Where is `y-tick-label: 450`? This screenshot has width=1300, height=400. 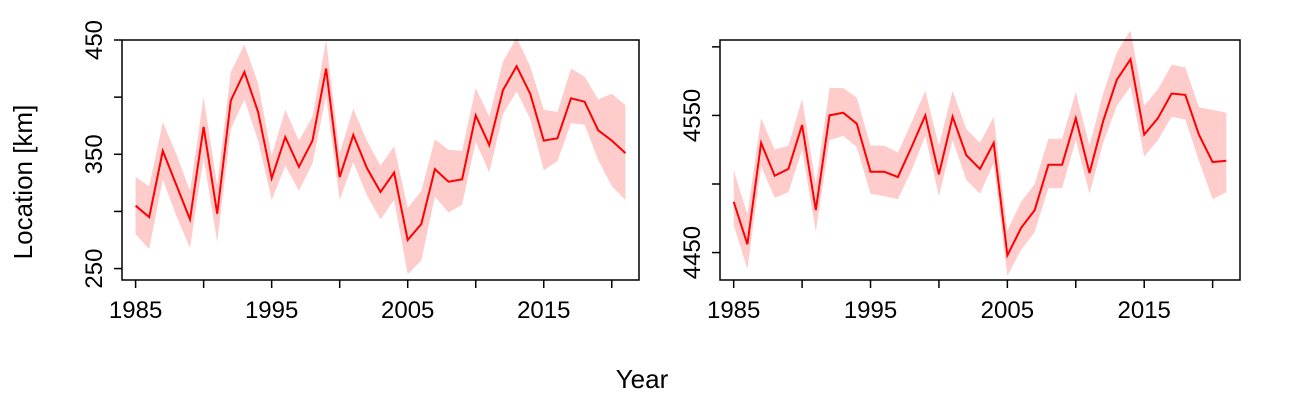
y-tick-label: 450 is located at coordinates (94, 40).